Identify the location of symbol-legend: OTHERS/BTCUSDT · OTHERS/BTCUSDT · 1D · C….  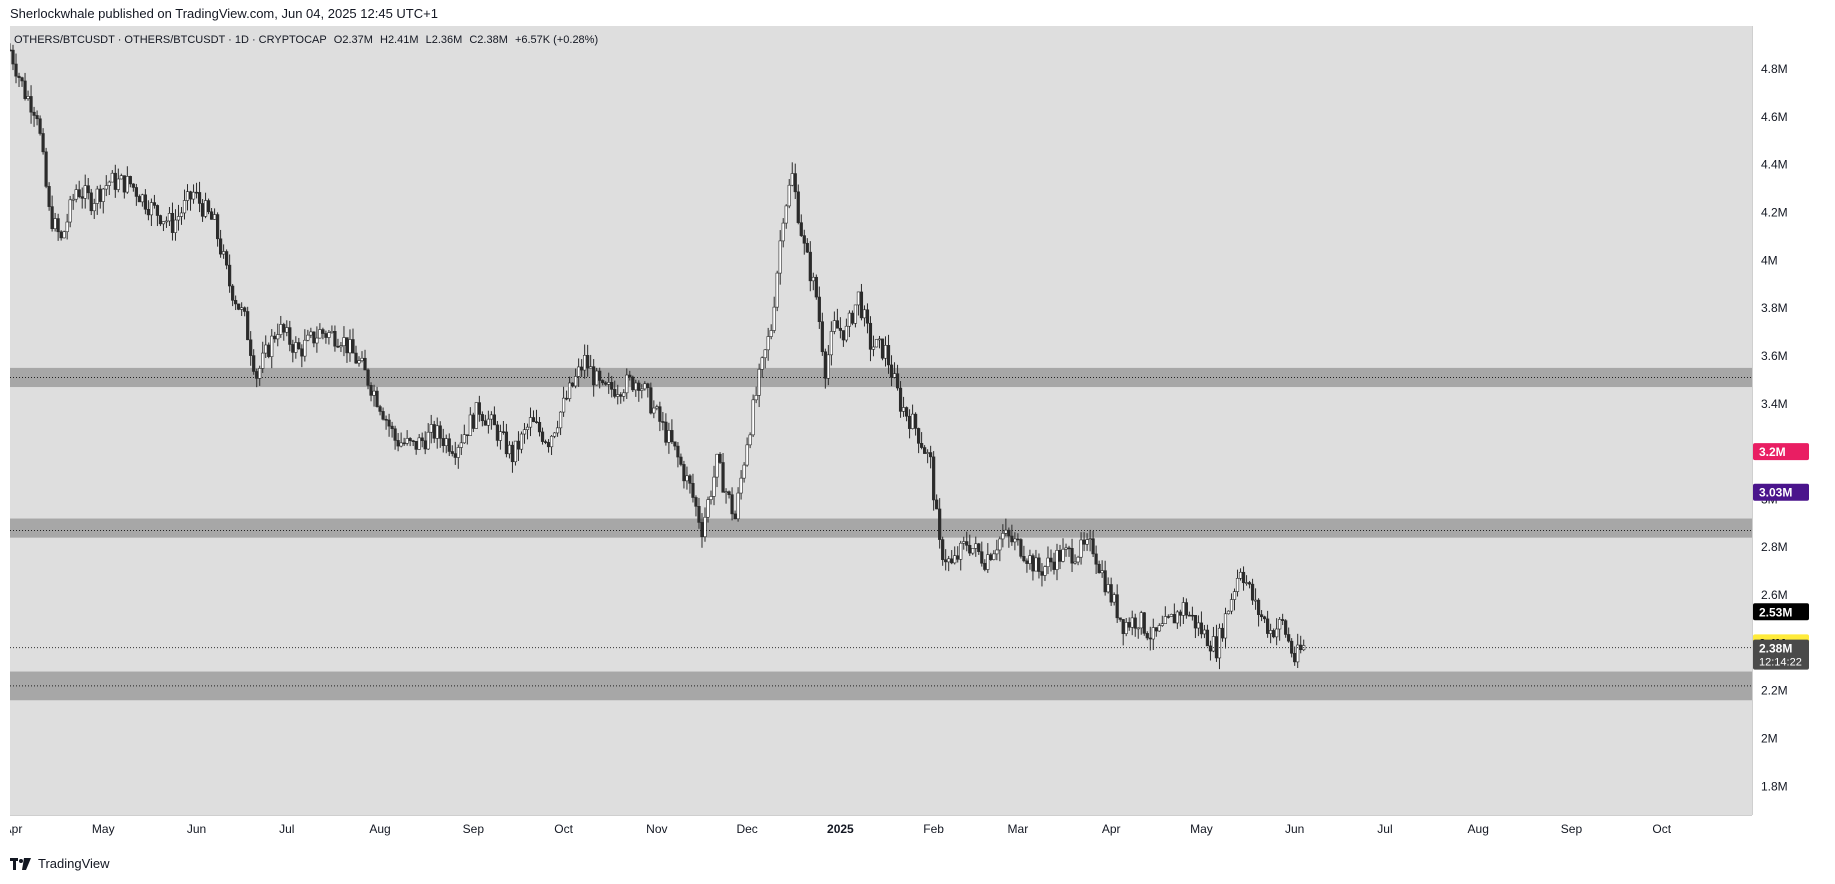
(308, 40).